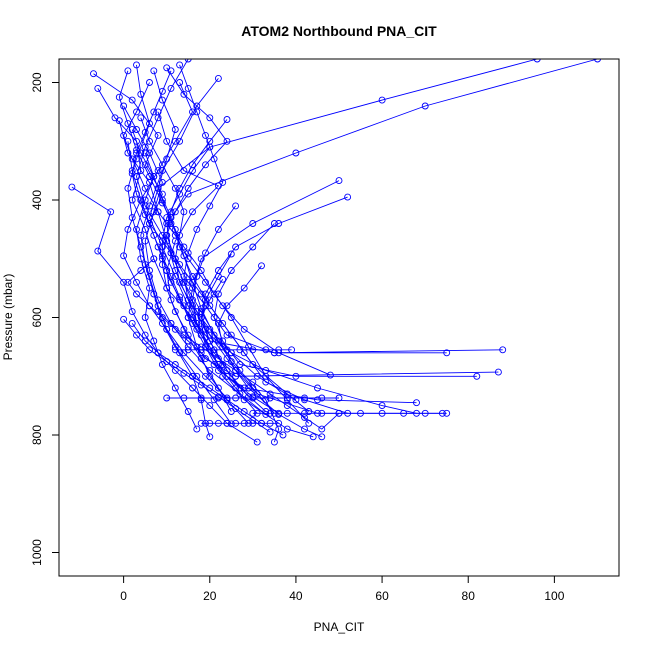 The width and height of the screenshot is (650, 650). What do you see at coordinates (37, 317) in the screenshot?
I see `y-tick-label: 600` at bounding box center [37, 317].